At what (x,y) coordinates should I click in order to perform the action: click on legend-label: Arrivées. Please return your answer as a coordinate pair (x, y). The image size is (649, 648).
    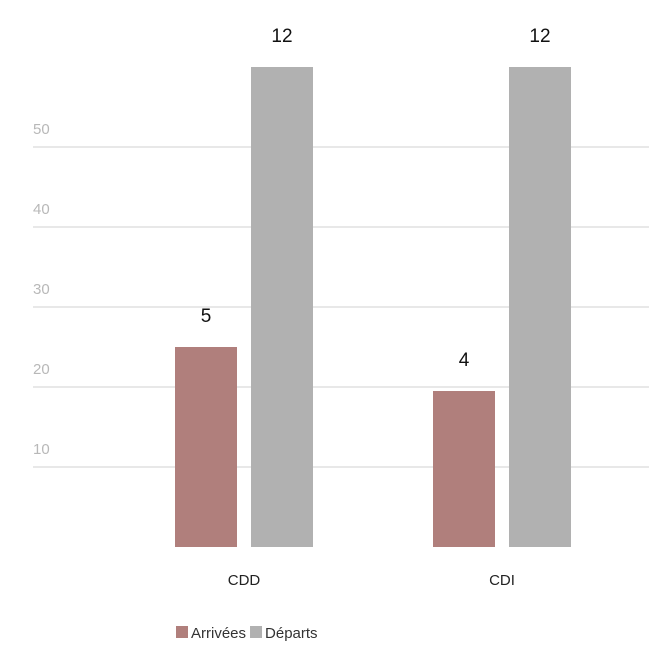
    Looking at the image, I should click on (218, 633).